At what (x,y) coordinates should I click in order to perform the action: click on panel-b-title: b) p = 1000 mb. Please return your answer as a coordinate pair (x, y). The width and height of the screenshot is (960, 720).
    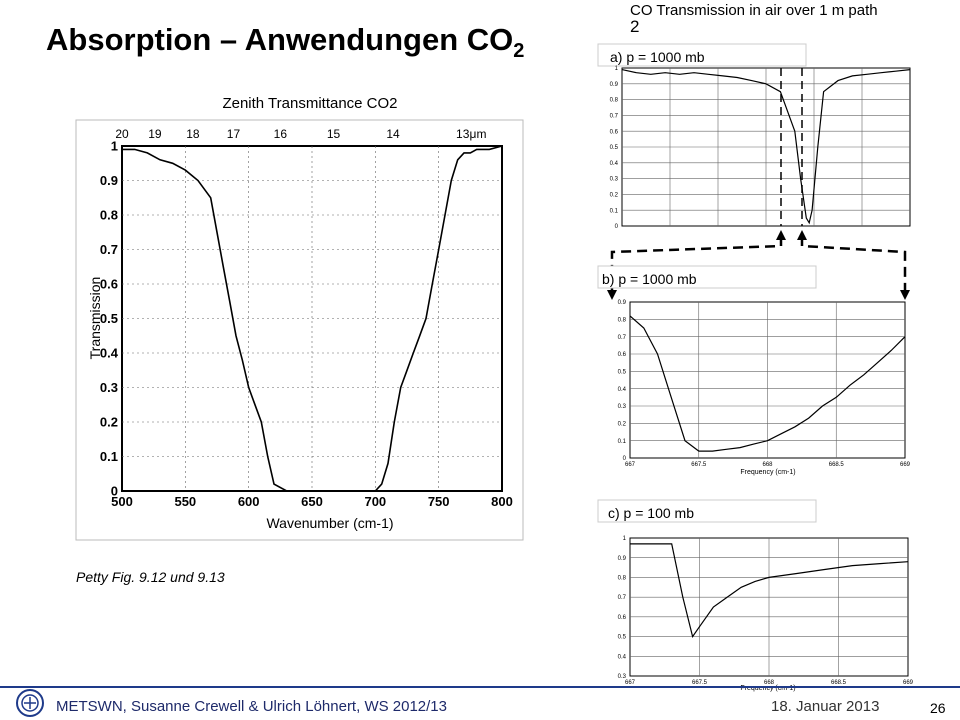
    Looking at the image, I should click on (649, 279).